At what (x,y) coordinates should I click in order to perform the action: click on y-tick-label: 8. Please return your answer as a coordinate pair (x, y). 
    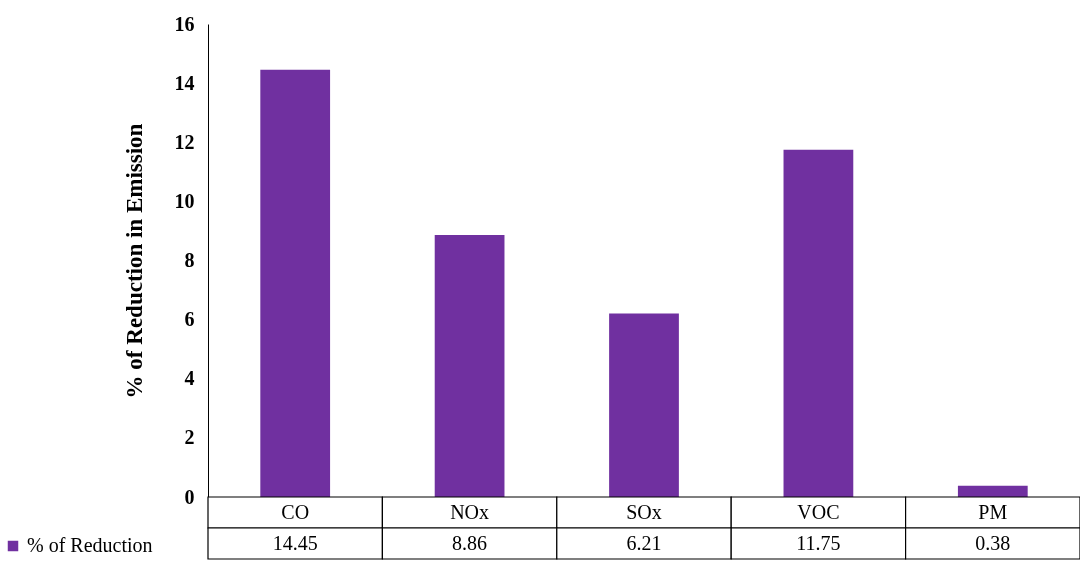
    Looking at the image, I should click on (189, 260).